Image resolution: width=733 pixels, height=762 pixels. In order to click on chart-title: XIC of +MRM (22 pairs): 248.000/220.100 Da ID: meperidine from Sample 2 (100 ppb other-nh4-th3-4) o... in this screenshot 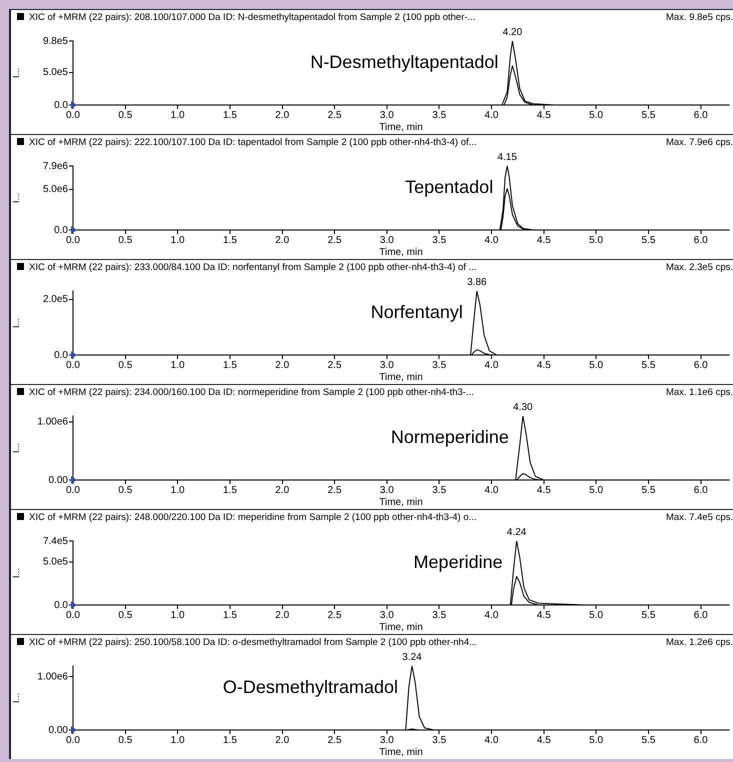, I will do `click(253, 517)`.